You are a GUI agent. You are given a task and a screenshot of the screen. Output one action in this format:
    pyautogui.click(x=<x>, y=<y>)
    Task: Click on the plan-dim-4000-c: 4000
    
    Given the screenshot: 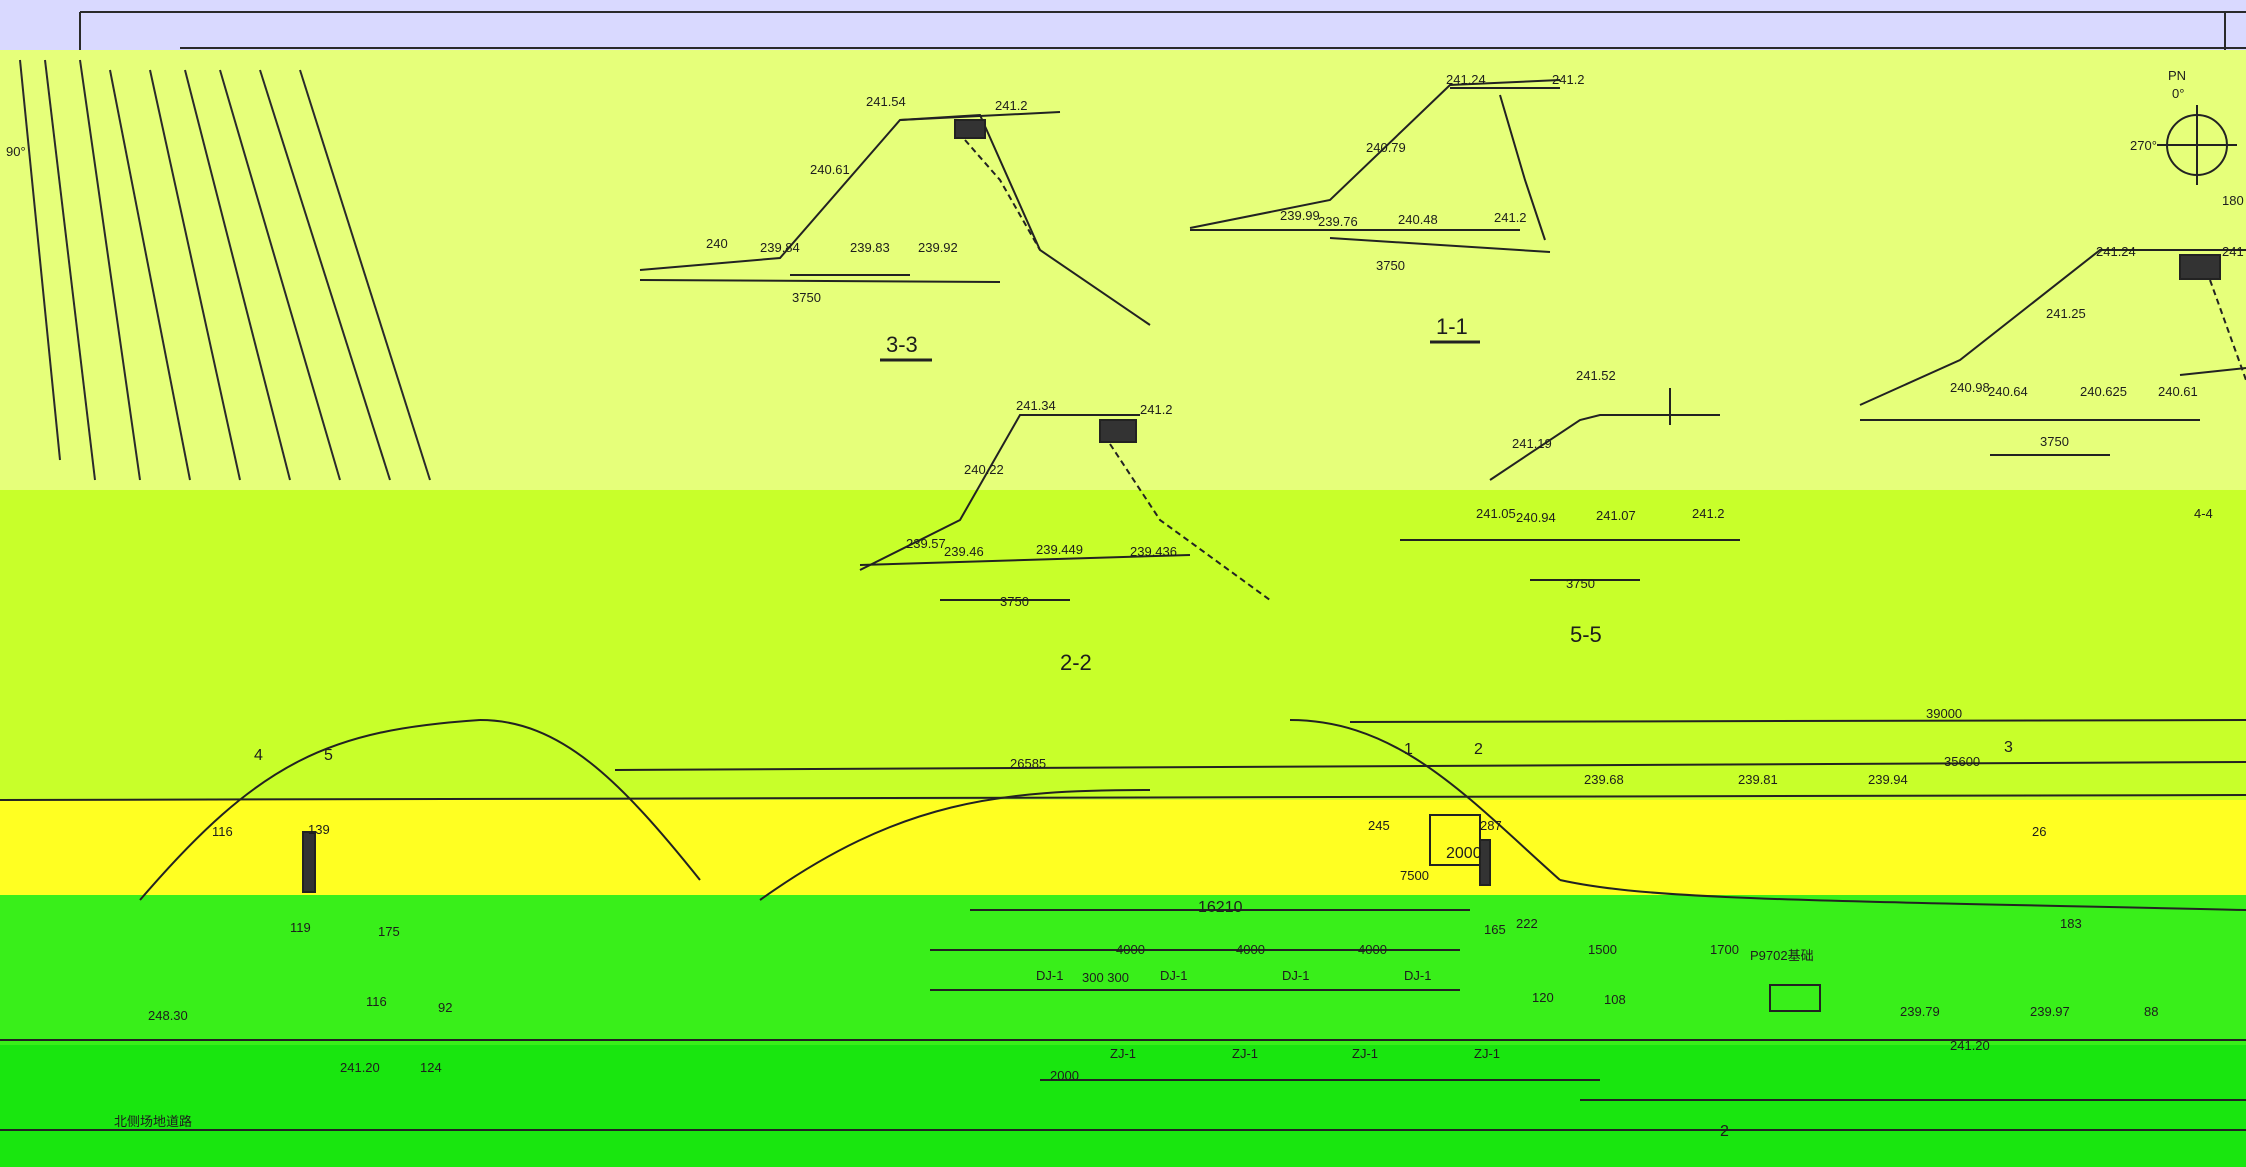 What is the action you would take?
    pyautogui.click(x=1372, y=949)
    